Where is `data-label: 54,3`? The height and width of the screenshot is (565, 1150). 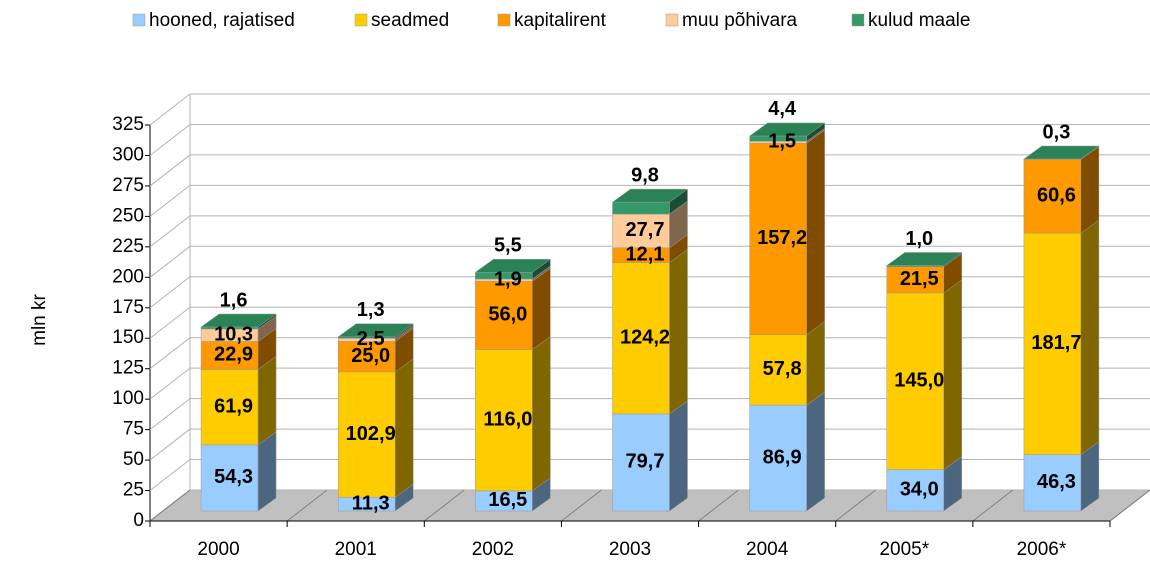
data-label: 54,3 is located at coordinates (233, 477).